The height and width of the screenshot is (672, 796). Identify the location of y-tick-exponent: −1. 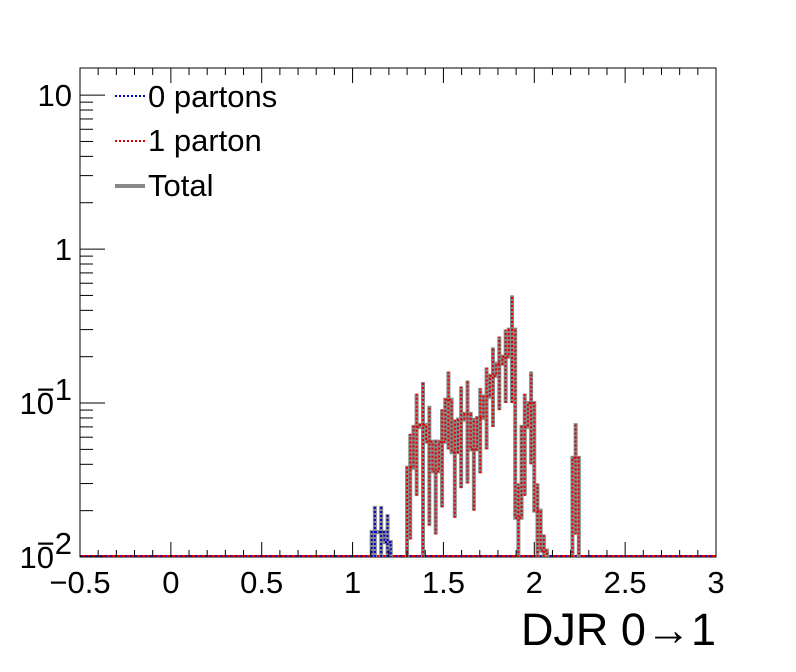
(54, 389).